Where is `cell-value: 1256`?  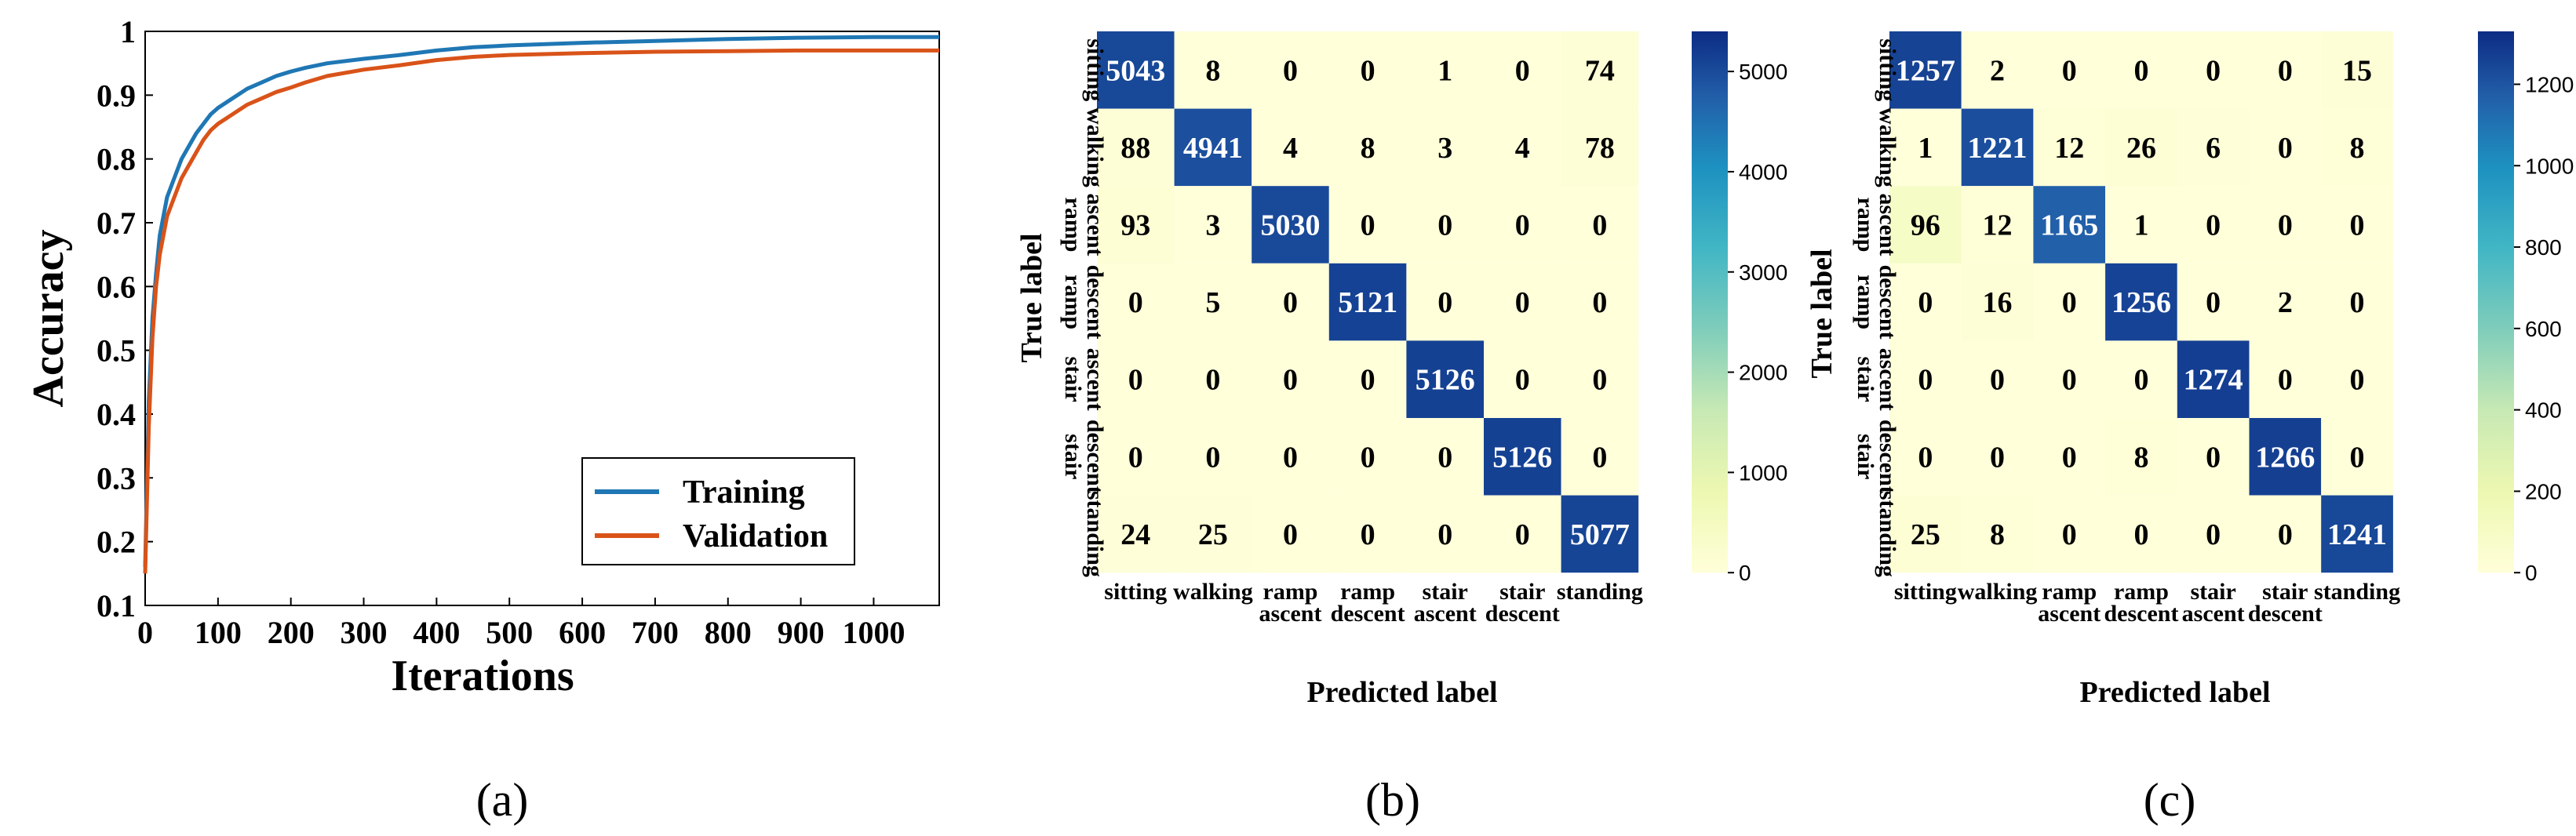 cell-value: 1256 is located at coordinates (2141, 303).